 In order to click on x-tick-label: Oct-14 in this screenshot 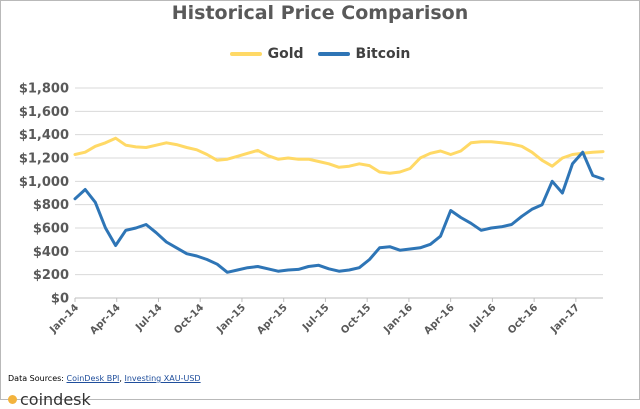, I will do `click(189, 319)`.